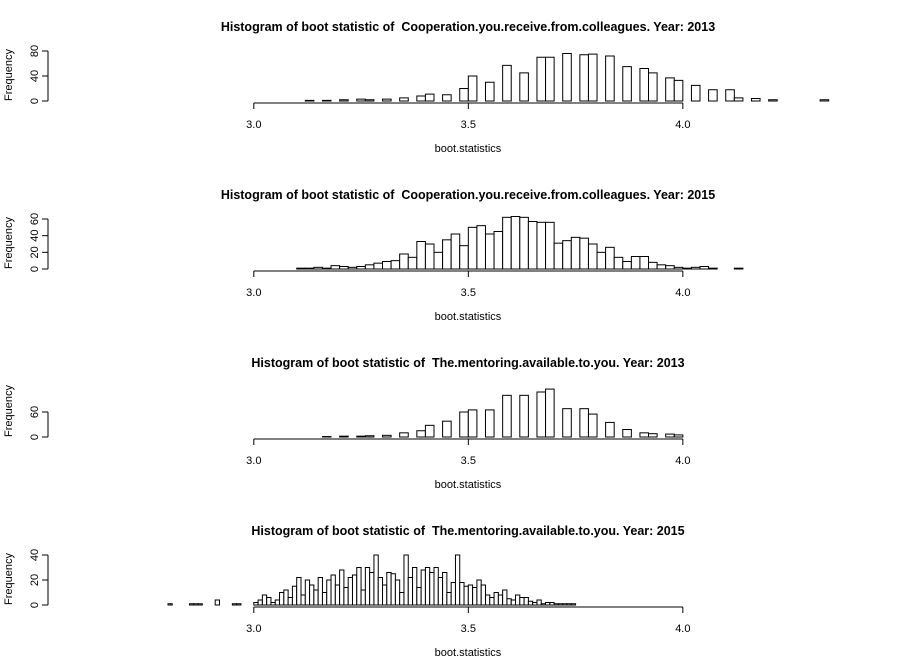  Describe the element at coordinates (468, 317) in the screenshot. I see `x-axis-label: boot.statistics` at that location.